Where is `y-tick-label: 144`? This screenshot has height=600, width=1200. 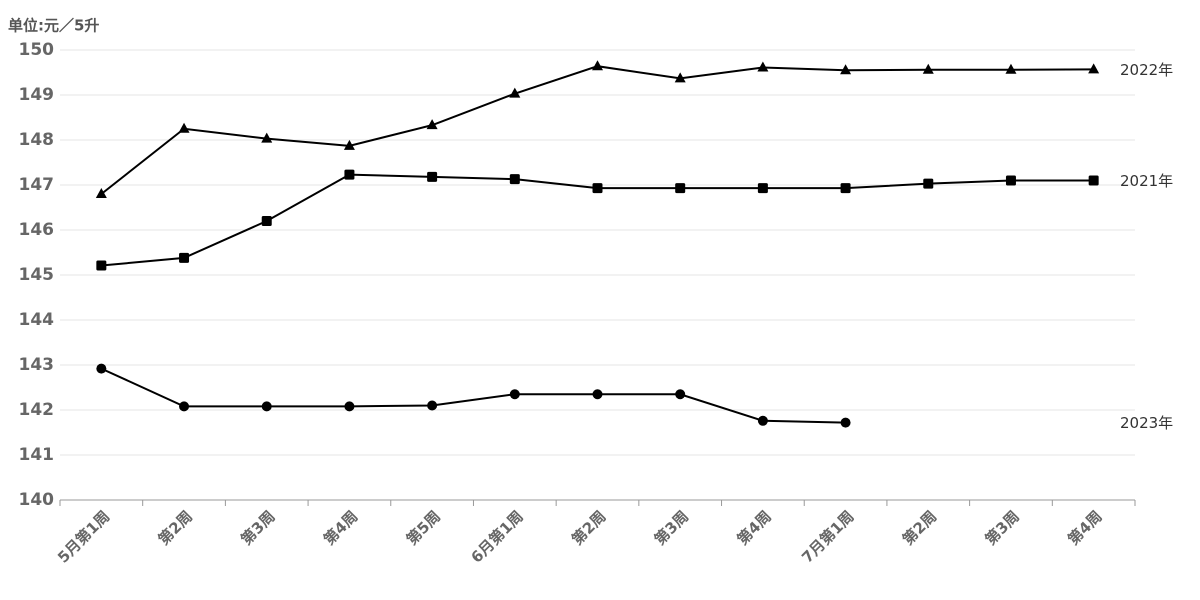 y-tick-label: 144 is located at coordinates (37, 320).